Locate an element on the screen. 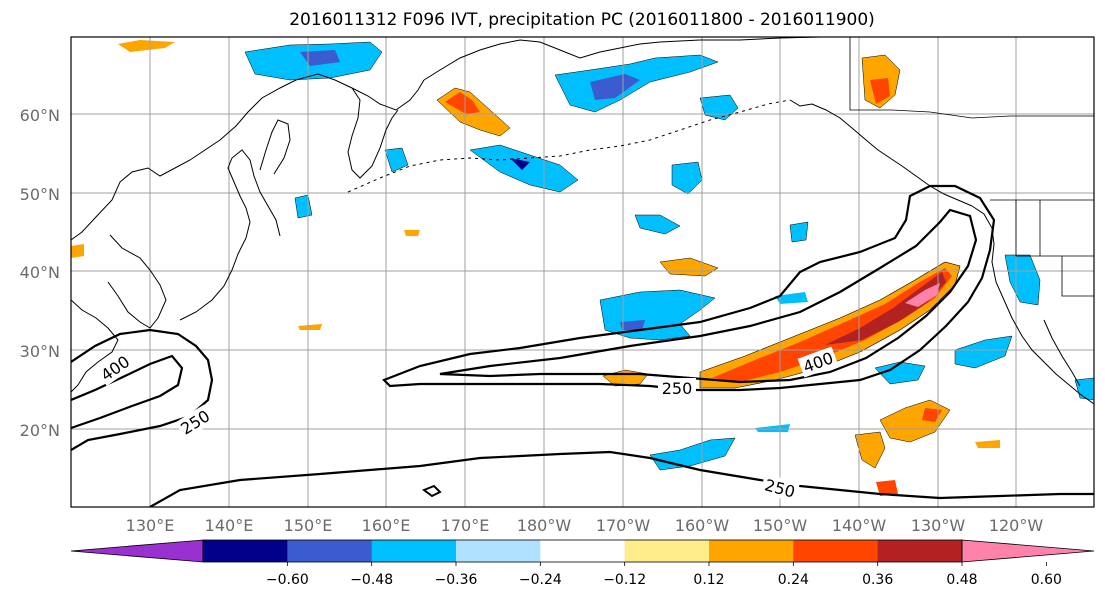 This screenshot has height=601, width=1105. lon-label: 160°E is located at coordinates (386, 525).